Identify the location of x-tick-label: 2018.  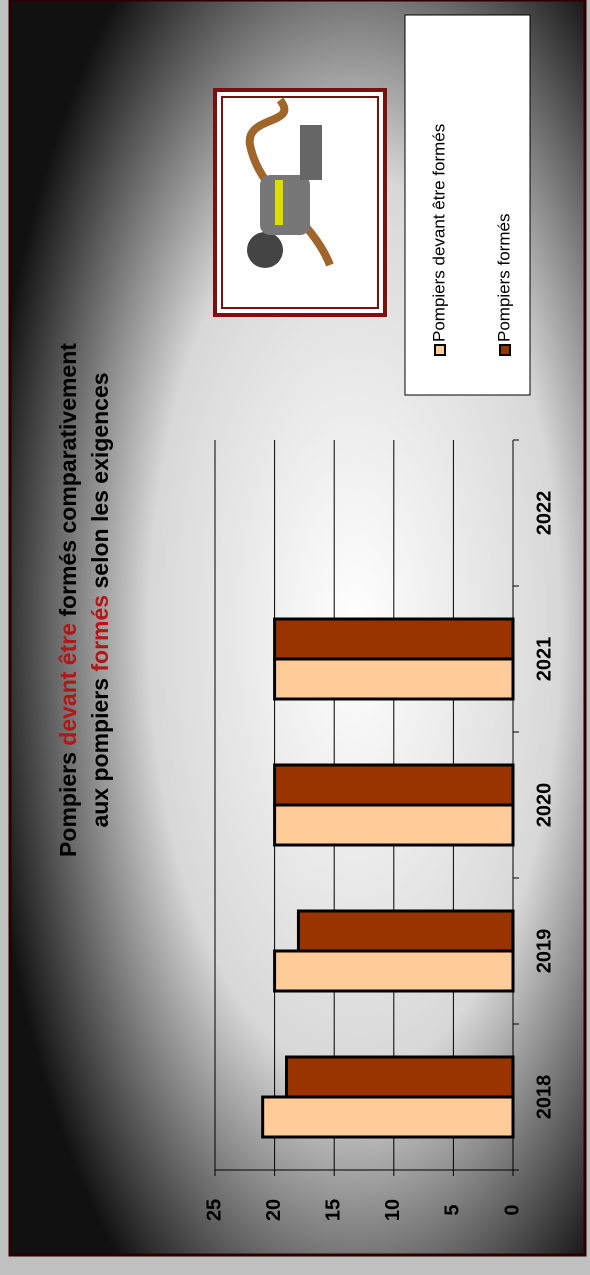
(544, 1097).